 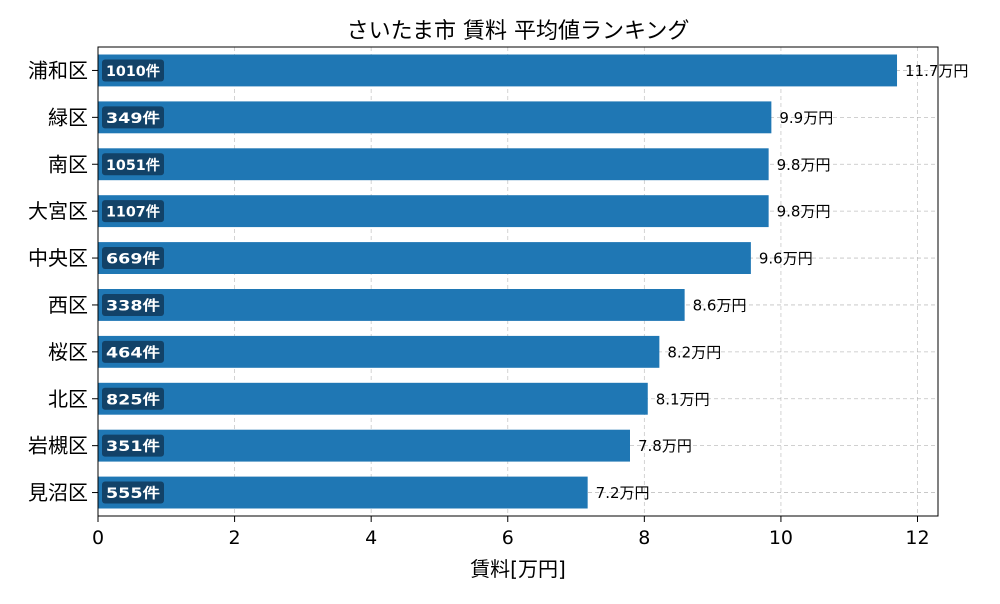 What do you see at coordinates (786, 259) in the screenshot?
I see `value-label: 9.6万円` at bounding box center [786, 259].